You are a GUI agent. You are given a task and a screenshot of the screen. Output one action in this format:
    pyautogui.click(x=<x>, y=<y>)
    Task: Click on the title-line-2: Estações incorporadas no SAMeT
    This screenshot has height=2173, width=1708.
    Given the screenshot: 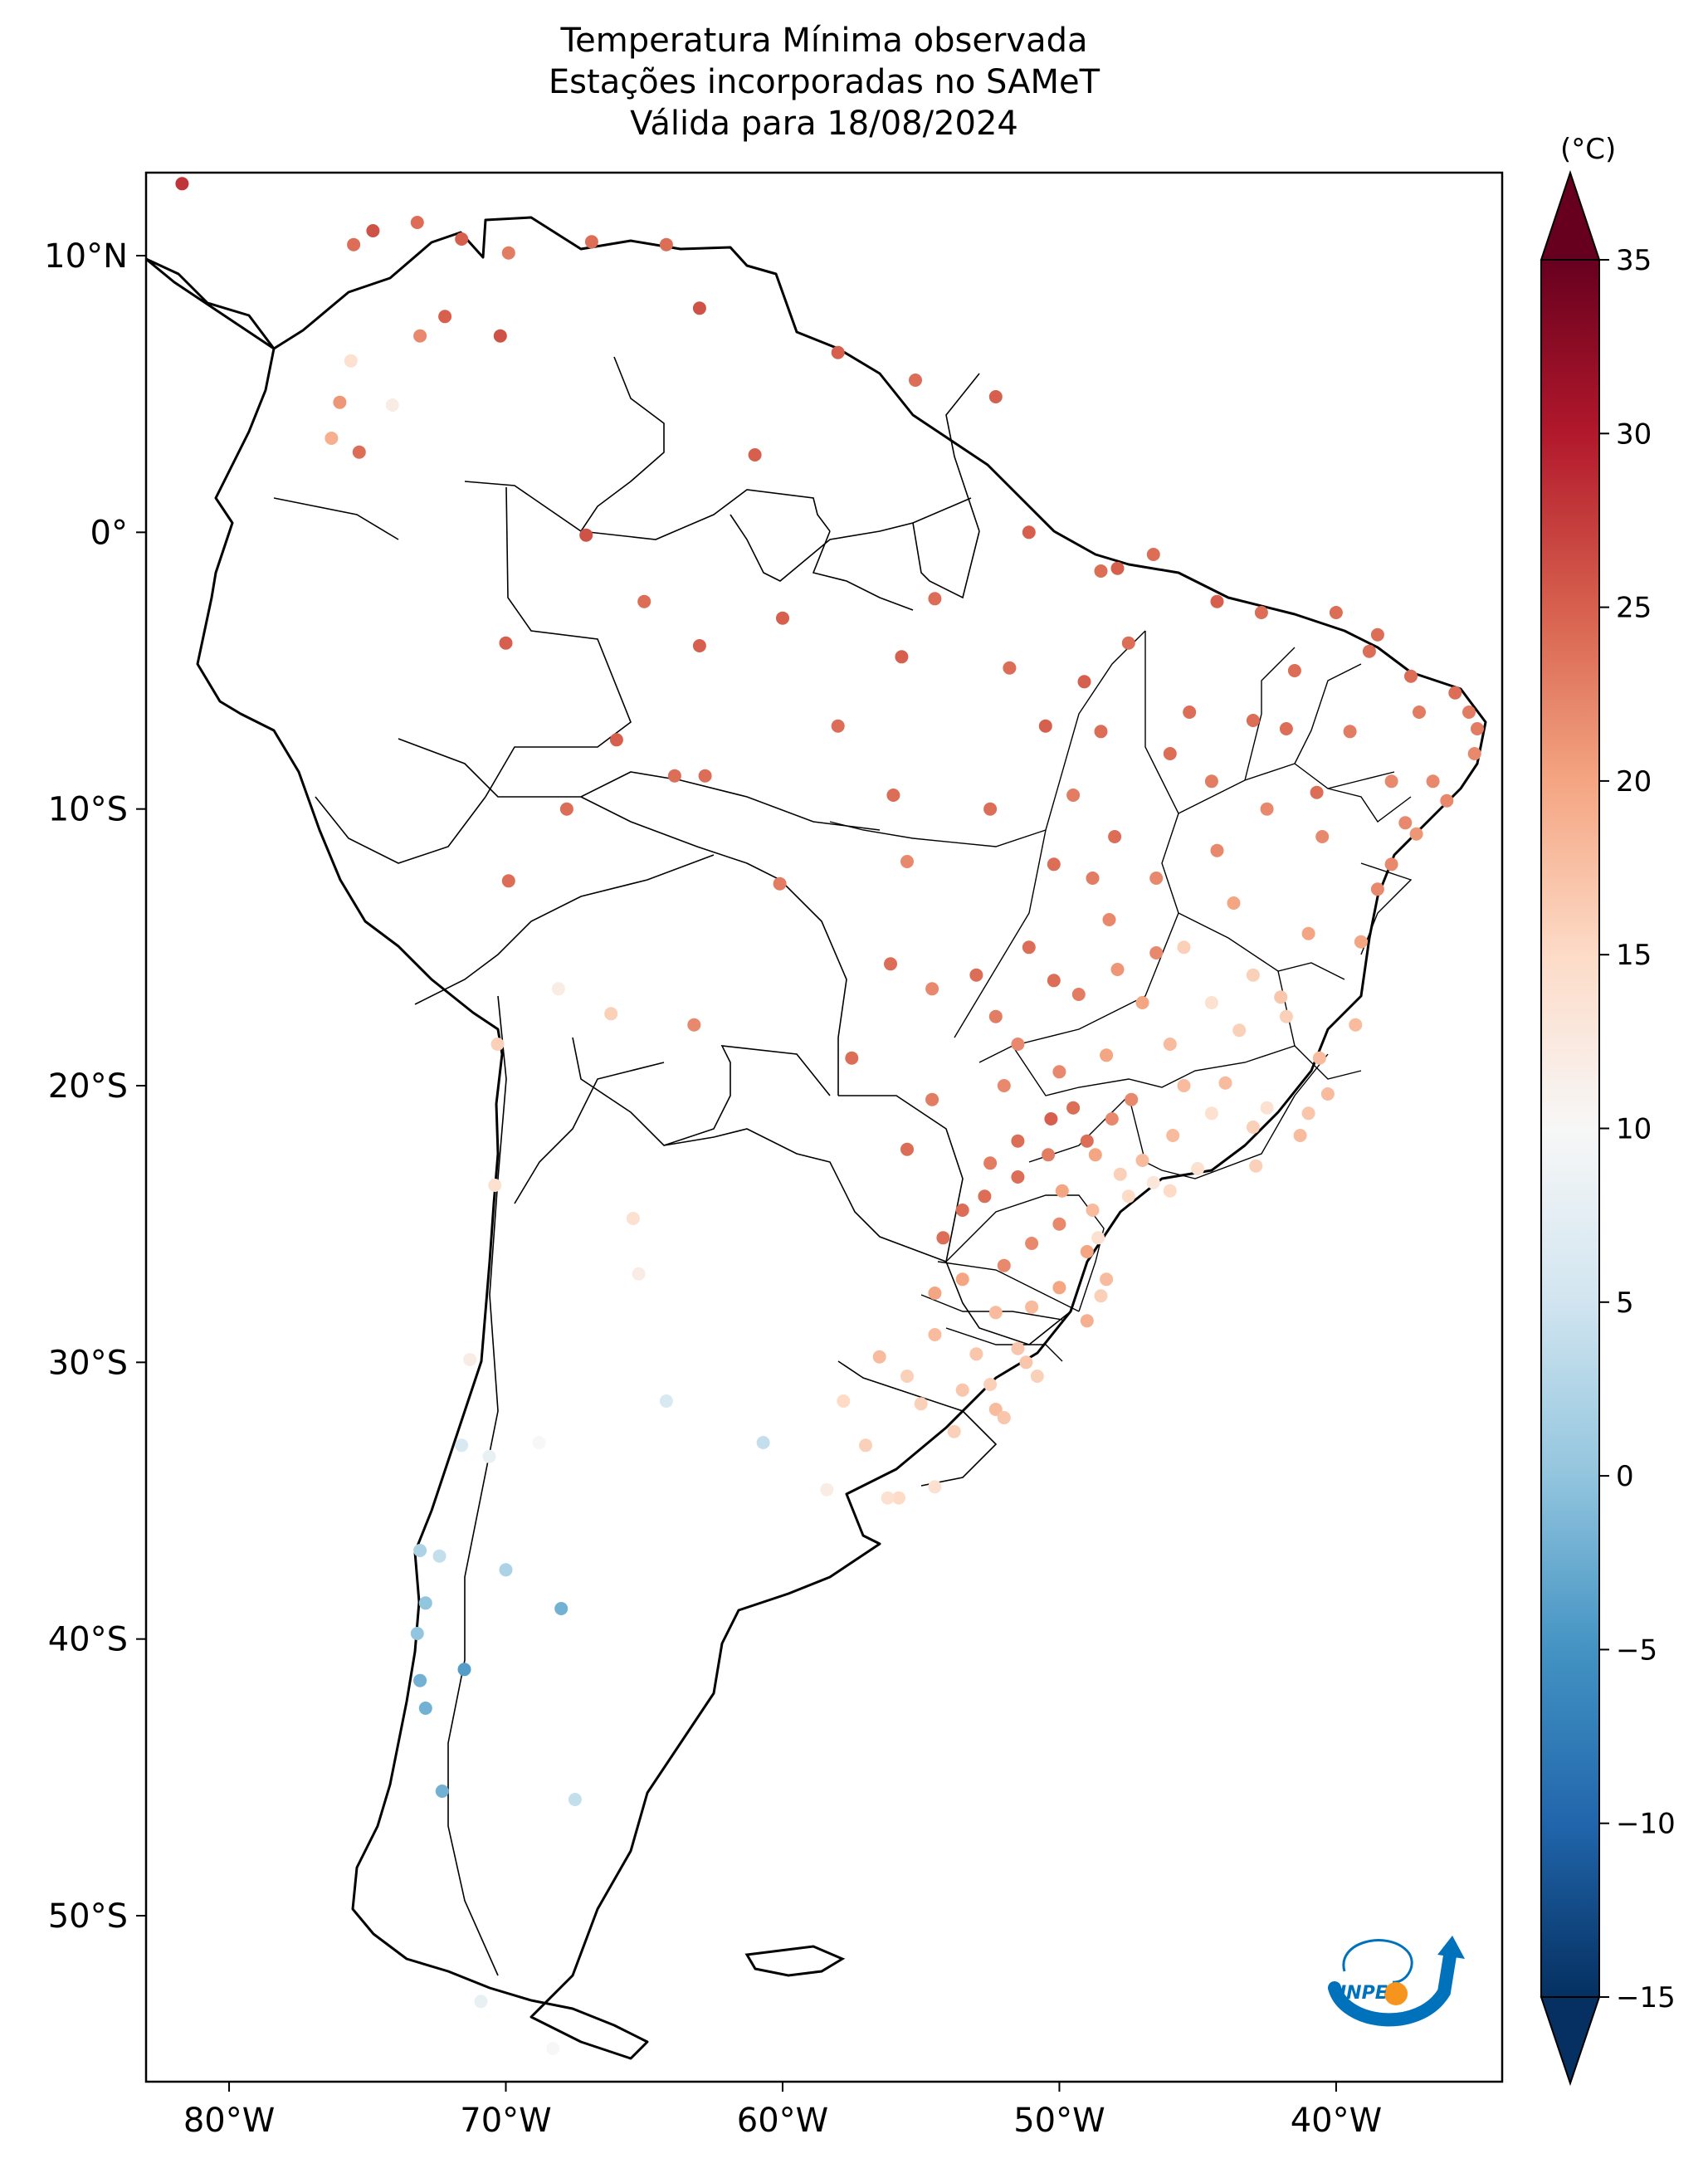 What is the action you would take?
    pyautogui.click(x=824, y=82)
    